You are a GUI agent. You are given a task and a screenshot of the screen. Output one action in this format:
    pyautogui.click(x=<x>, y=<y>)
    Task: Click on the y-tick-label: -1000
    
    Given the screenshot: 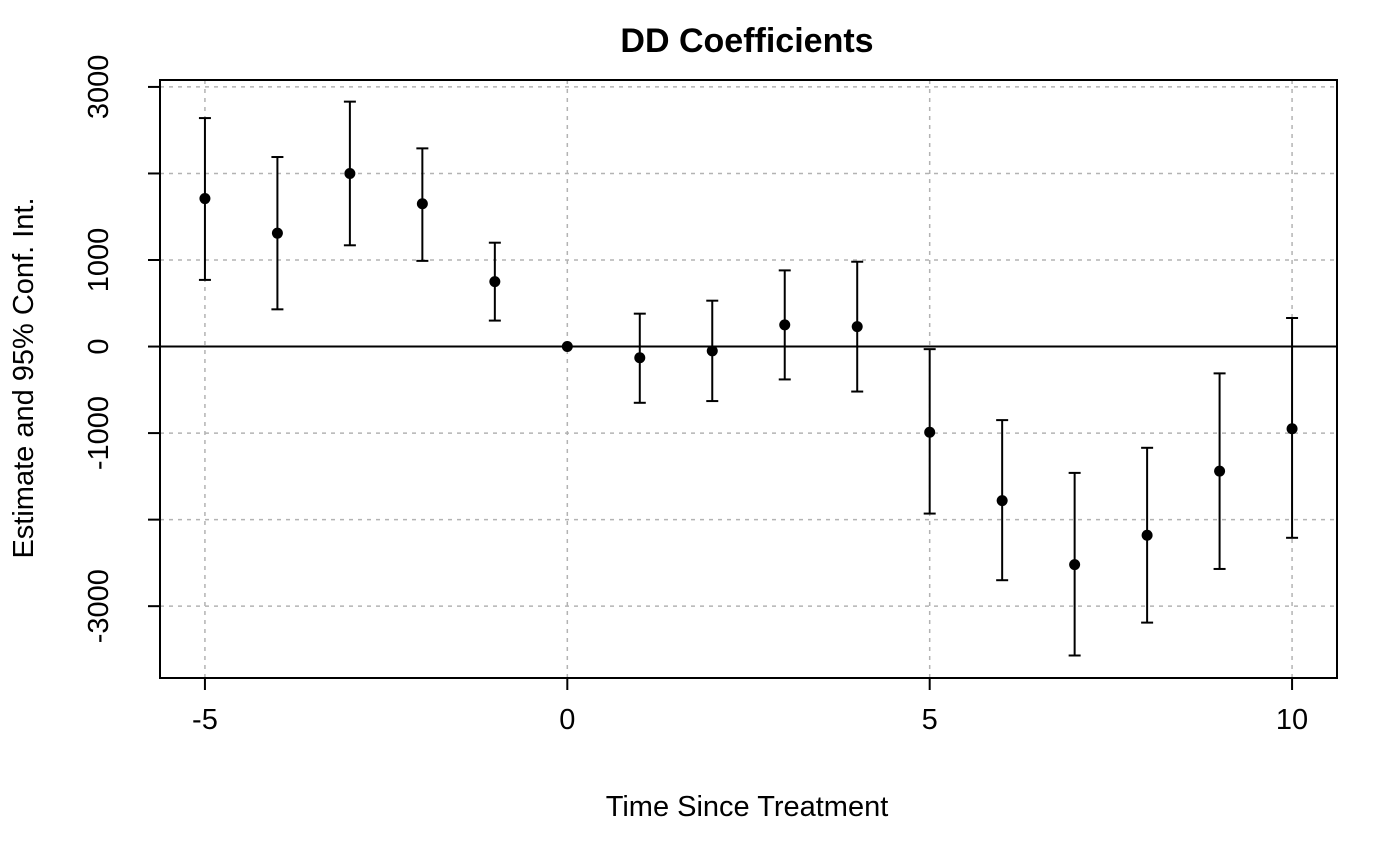 What is the action you would take?
    pyautogui.click(x=99, y=433)
    